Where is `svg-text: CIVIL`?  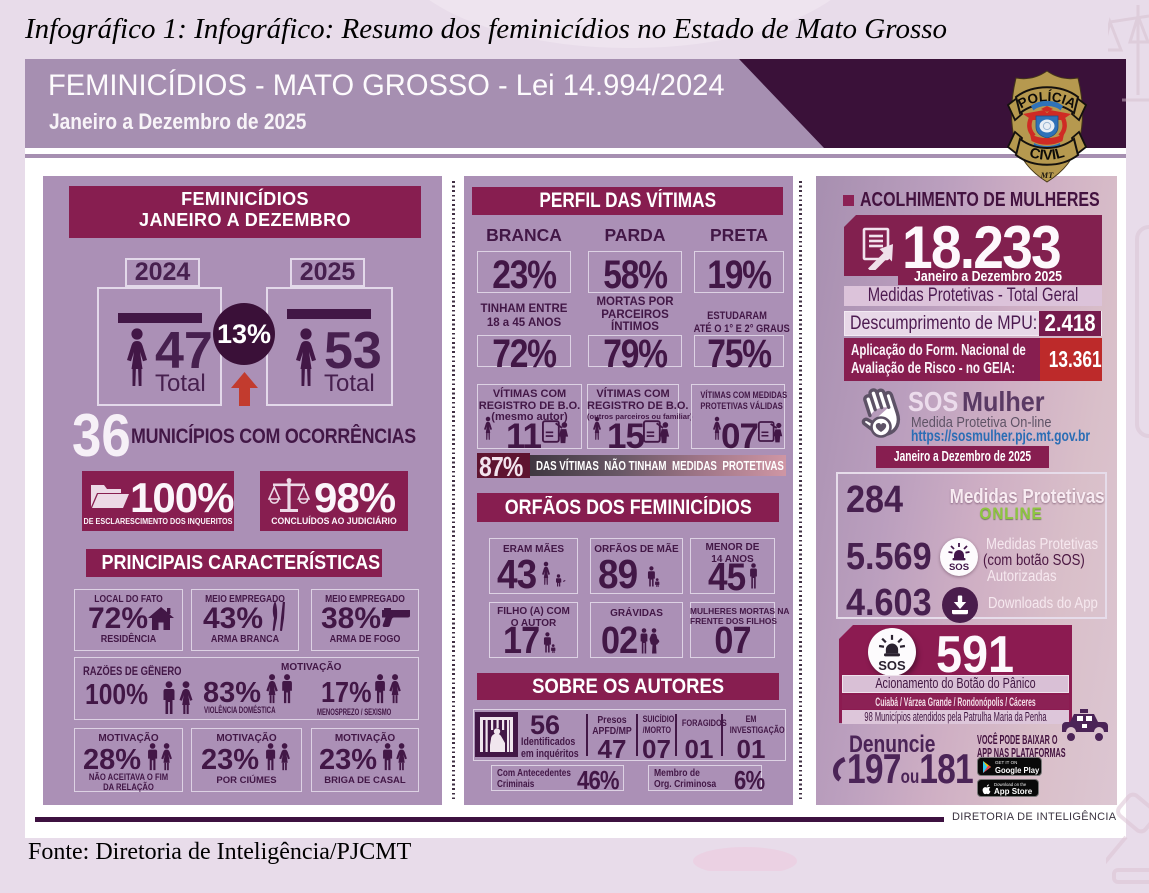
svg-text: CIVIL is located at coordinates (1047, 154).